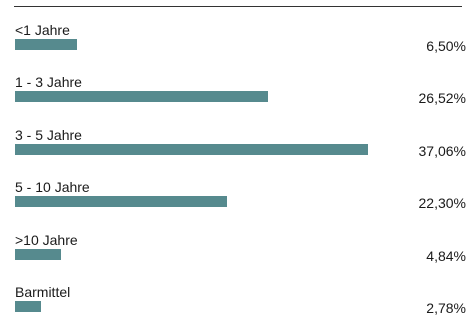 Image resolution: width=468 pixels, height=321 pixels. Describe the element at coordinates (46, 239) in the screenshot. I see `category-label: >10 Jahre` at that location.